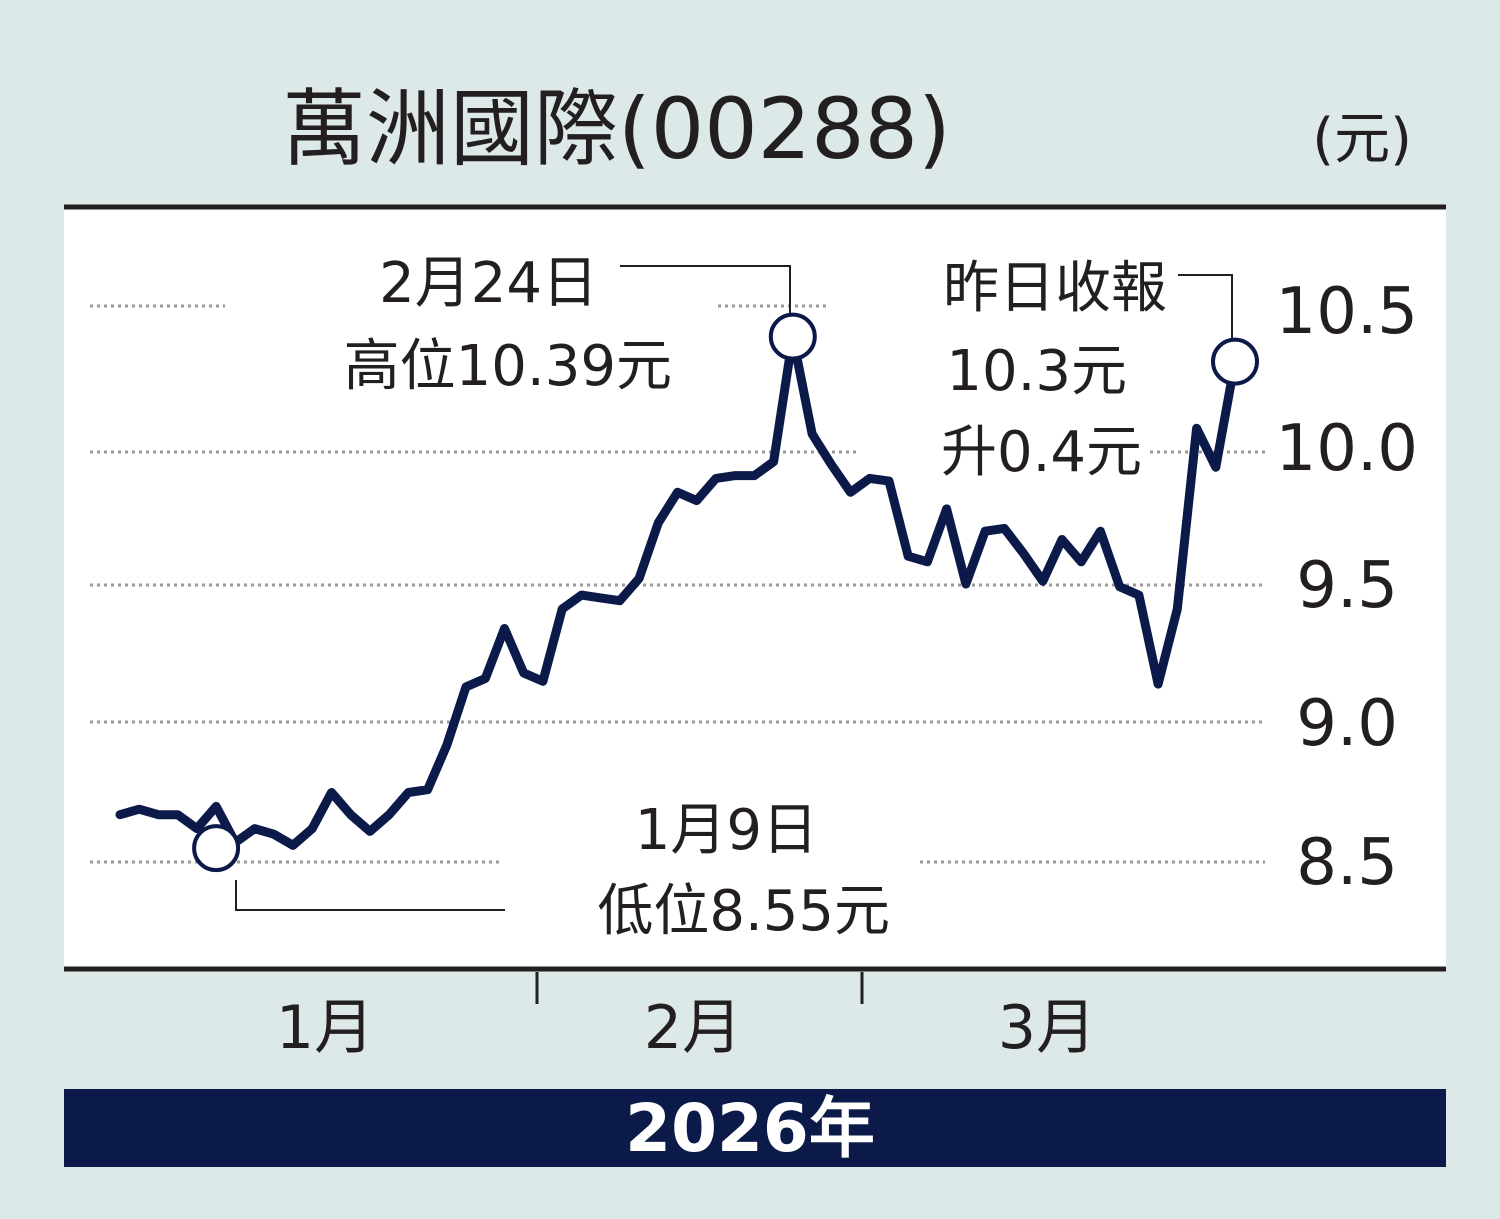 Image resolution: width=1500 pixels, height=1219 pixels. Describe the element at coordinates (792, 336) in the screenshot. I see `high-marker` at that location.